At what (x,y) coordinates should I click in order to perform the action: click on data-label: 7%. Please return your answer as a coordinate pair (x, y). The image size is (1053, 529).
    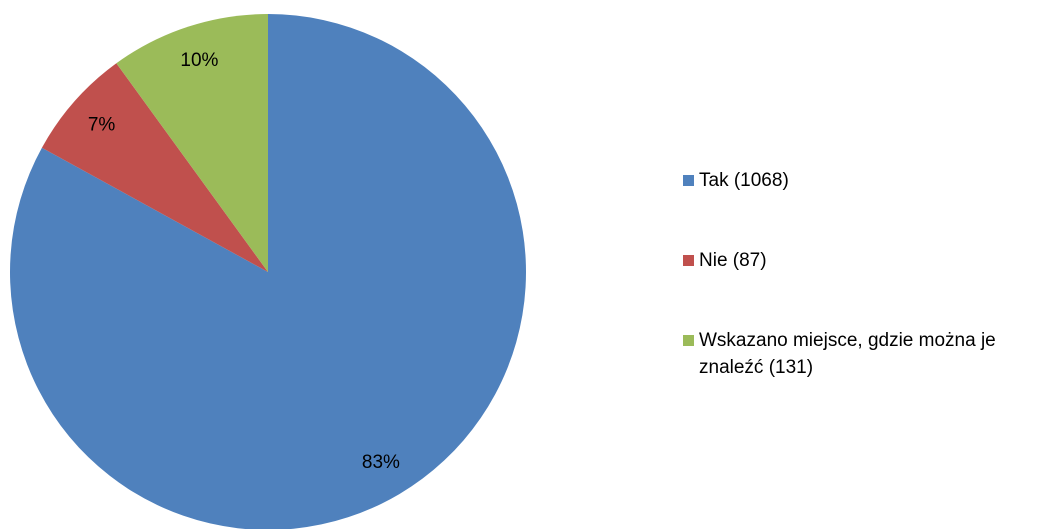
    Looking at the image, I should click on (102, 124).